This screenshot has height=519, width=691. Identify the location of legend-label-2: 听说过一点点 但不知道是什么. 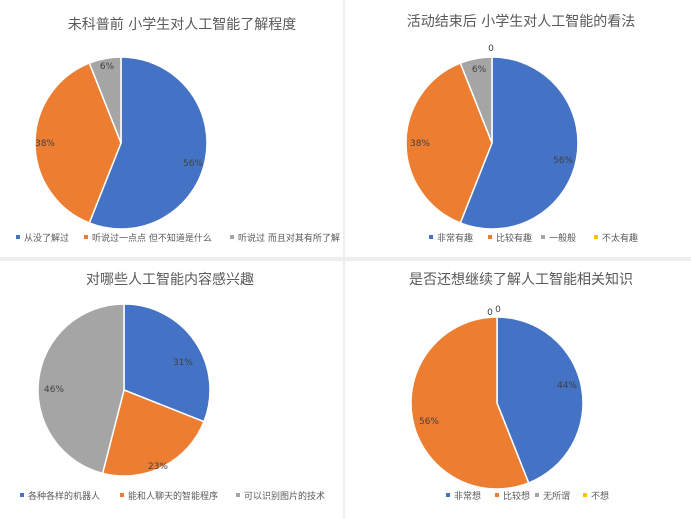
(152, 238).